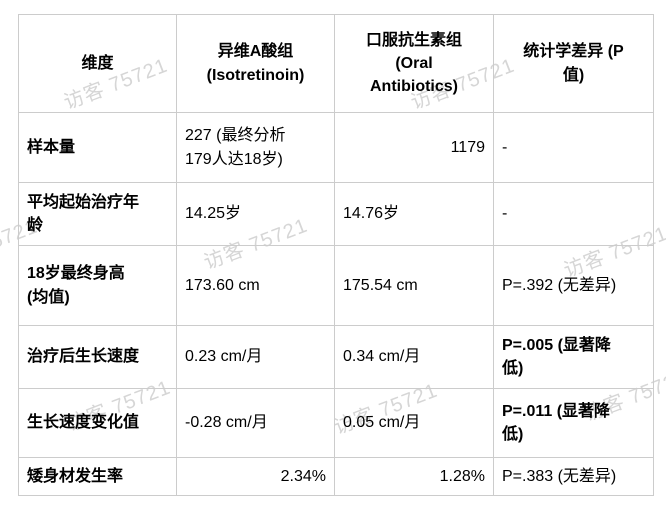  What do you see at coordinates (414, 423) in the screenshot?
I see `cell-oral: 0.05 cm/月` at bounding box center [414, 423].